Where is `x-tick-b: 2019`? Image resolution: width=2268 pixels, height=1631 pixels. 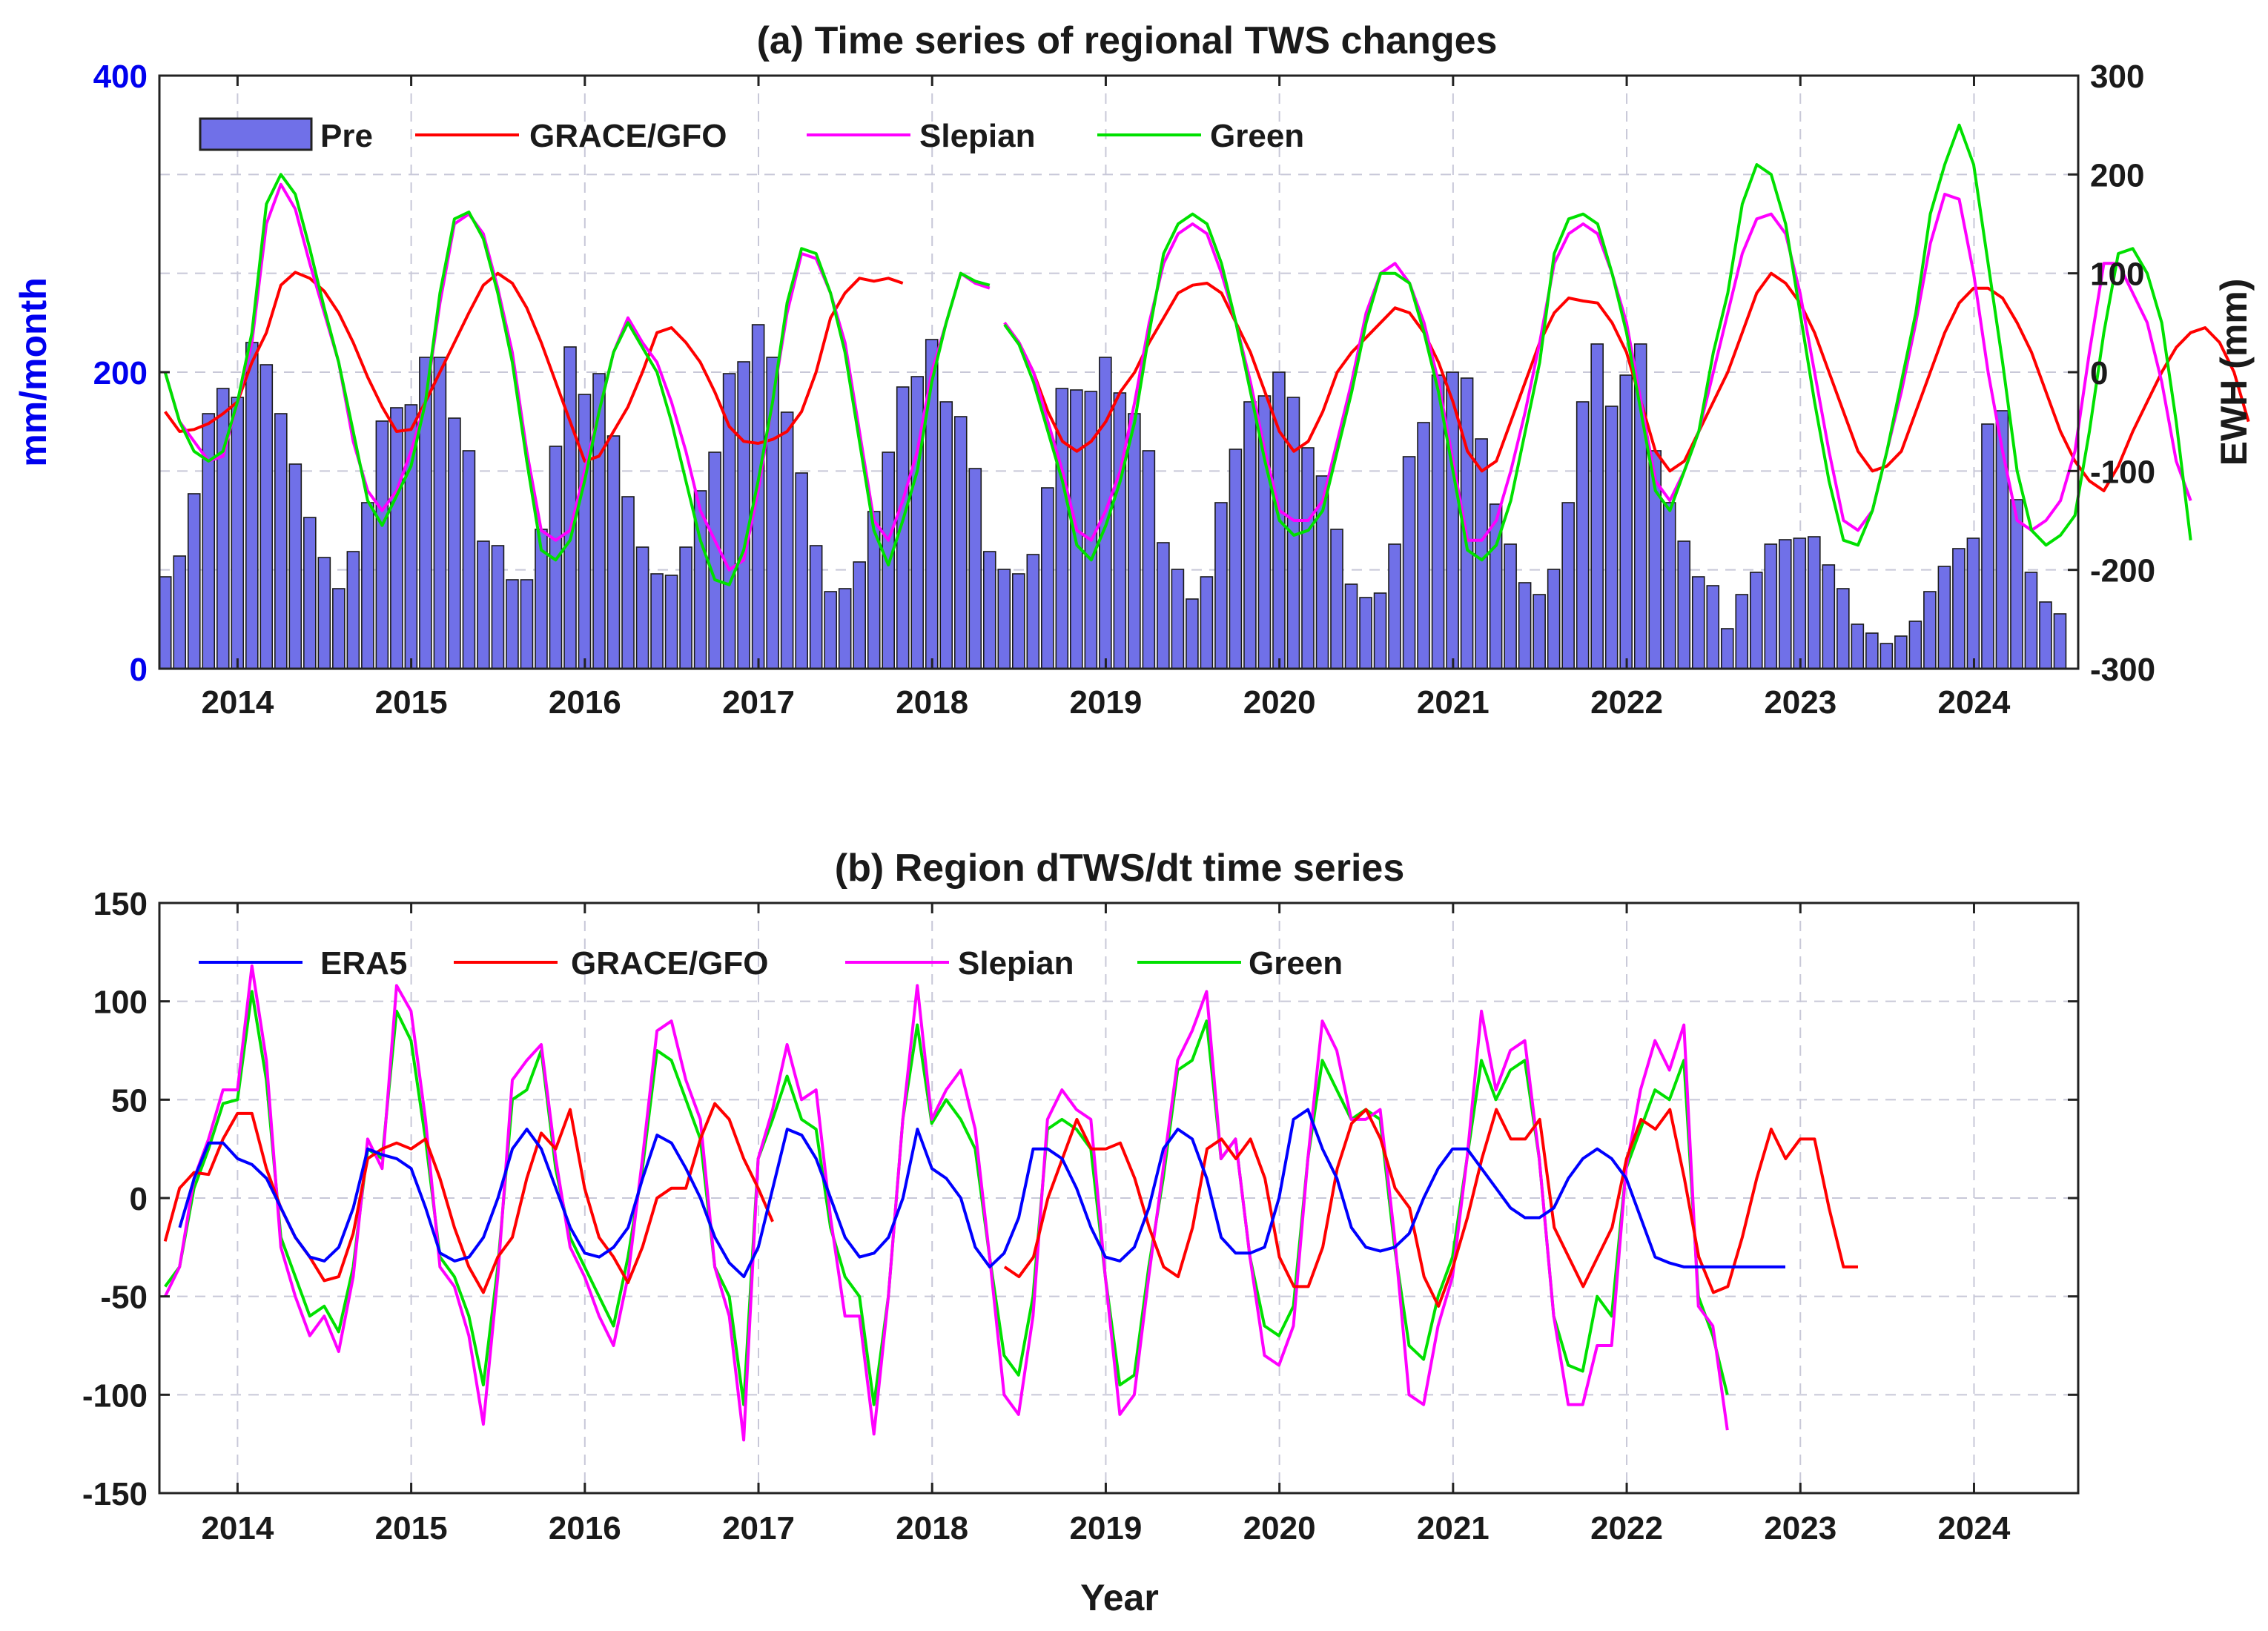 x-tick-b: 2019 is located at coordinates (1105, 1528).